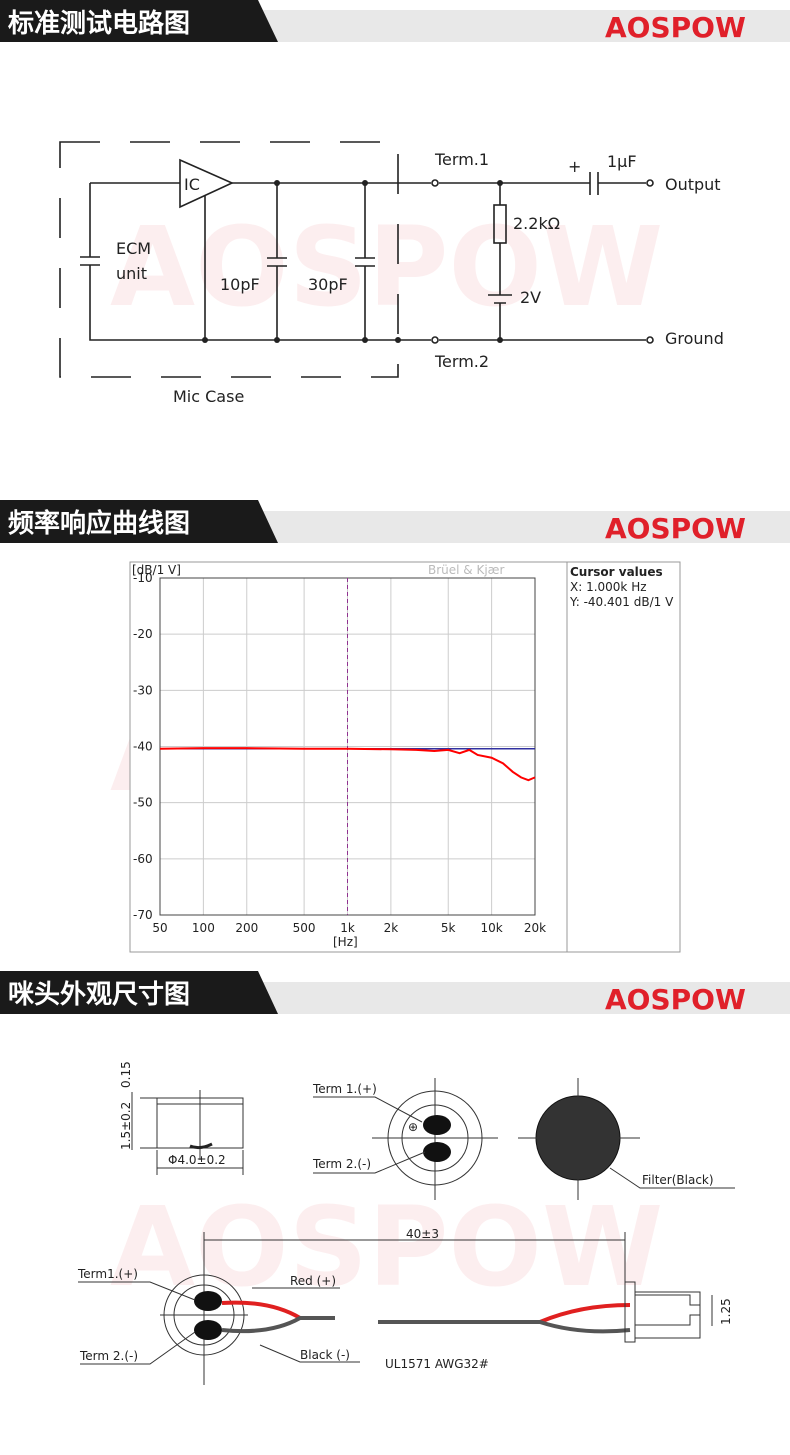  What do you see at coordinates (192, 184) in the screenshot?
I see `label: IC` at bounding box center [192, 184].